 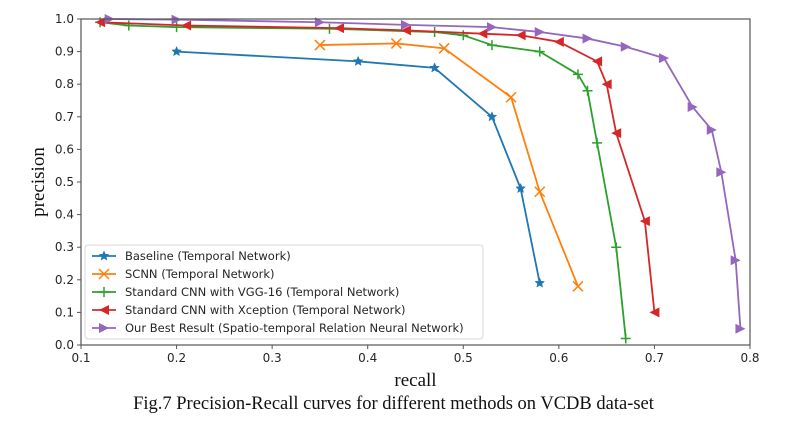 I want to click on x-tick-label: 0.2, so click(x=176, y=358).